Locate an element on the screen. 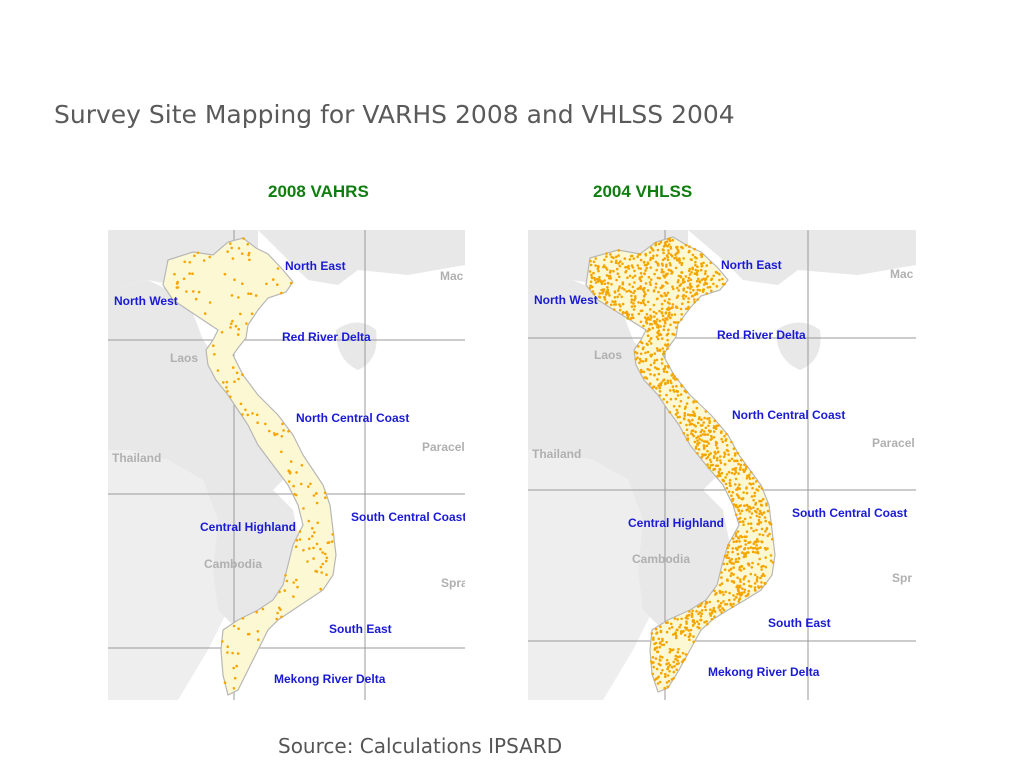 This screenshot has height=768, width=1024. label-macau: Mac is located at coordinates (902, 274).